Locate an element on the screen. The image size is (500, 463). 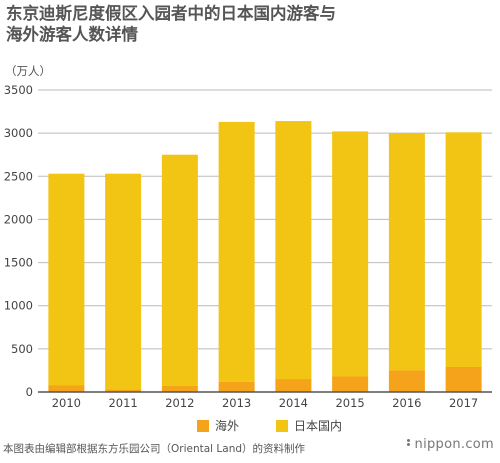
logo-dots-icon is located at coordinates (409, 442).